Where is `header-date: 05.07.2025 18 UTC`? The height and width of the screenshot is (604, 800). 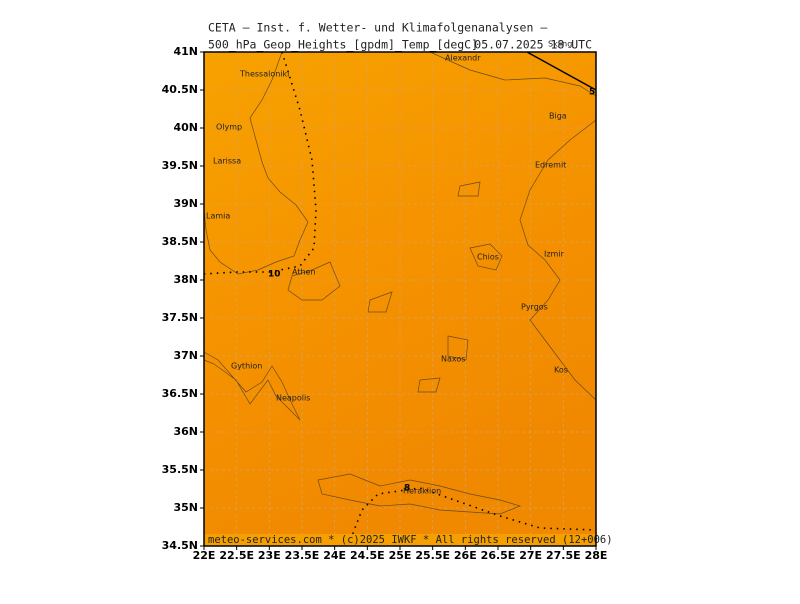
header-date: 05.07.2025 18 UTC is located at coordinates (533, 45).